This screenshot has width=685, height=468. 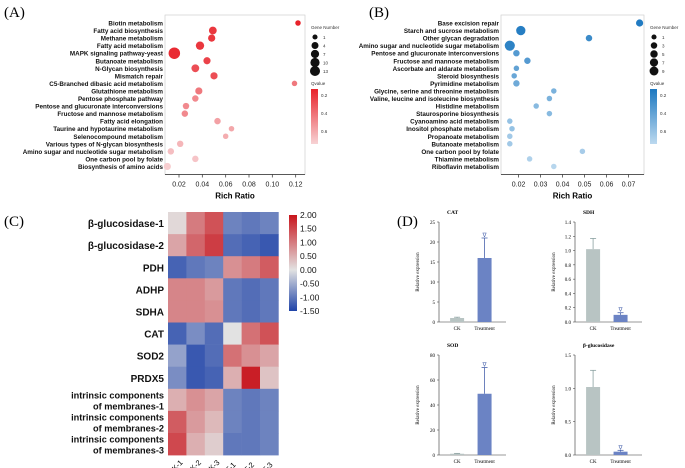 I want to click on y-tick-label: 1.0, so click(x=568, y=389).